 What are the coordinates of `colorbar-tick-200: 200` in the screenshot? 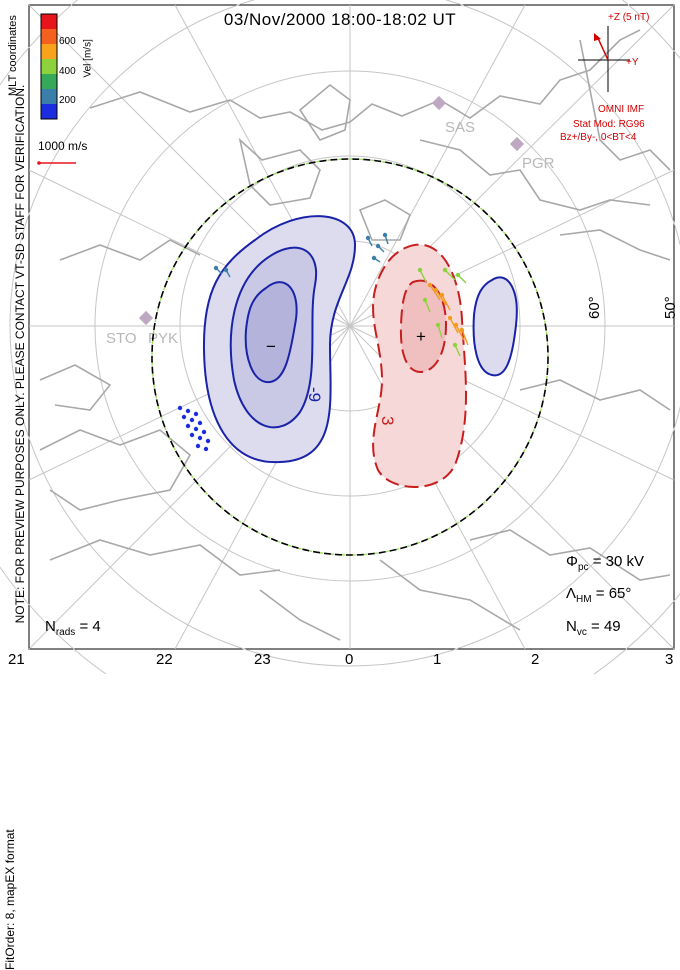 It's located at (67, 100).